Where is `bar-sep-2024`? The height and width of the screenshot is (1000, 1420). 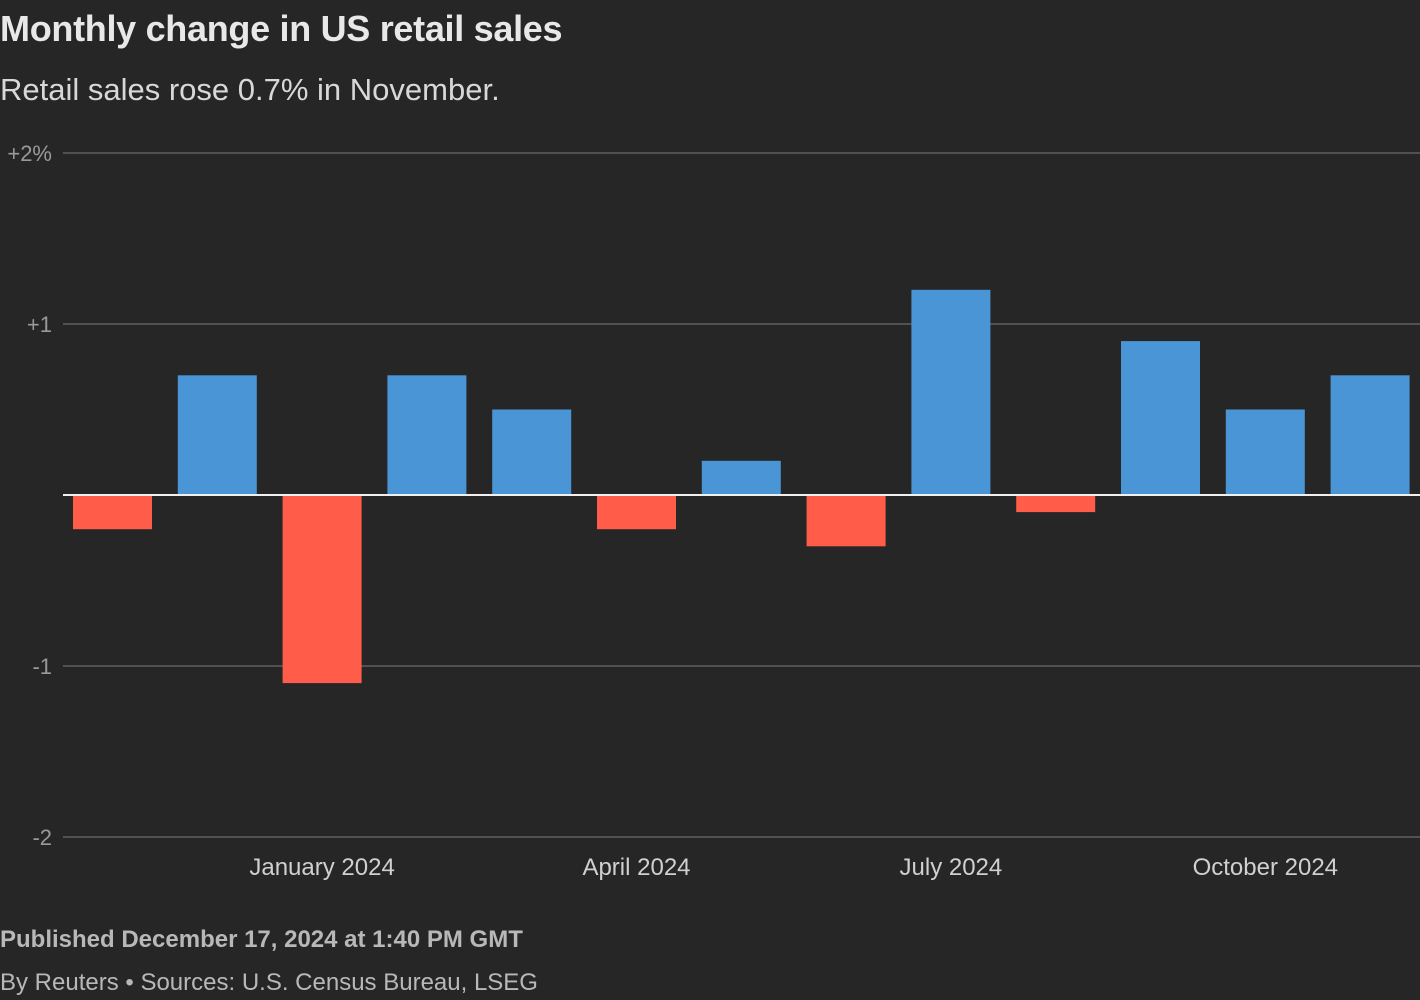
bar-sep-2024 is located at coordinates (1160, 418).